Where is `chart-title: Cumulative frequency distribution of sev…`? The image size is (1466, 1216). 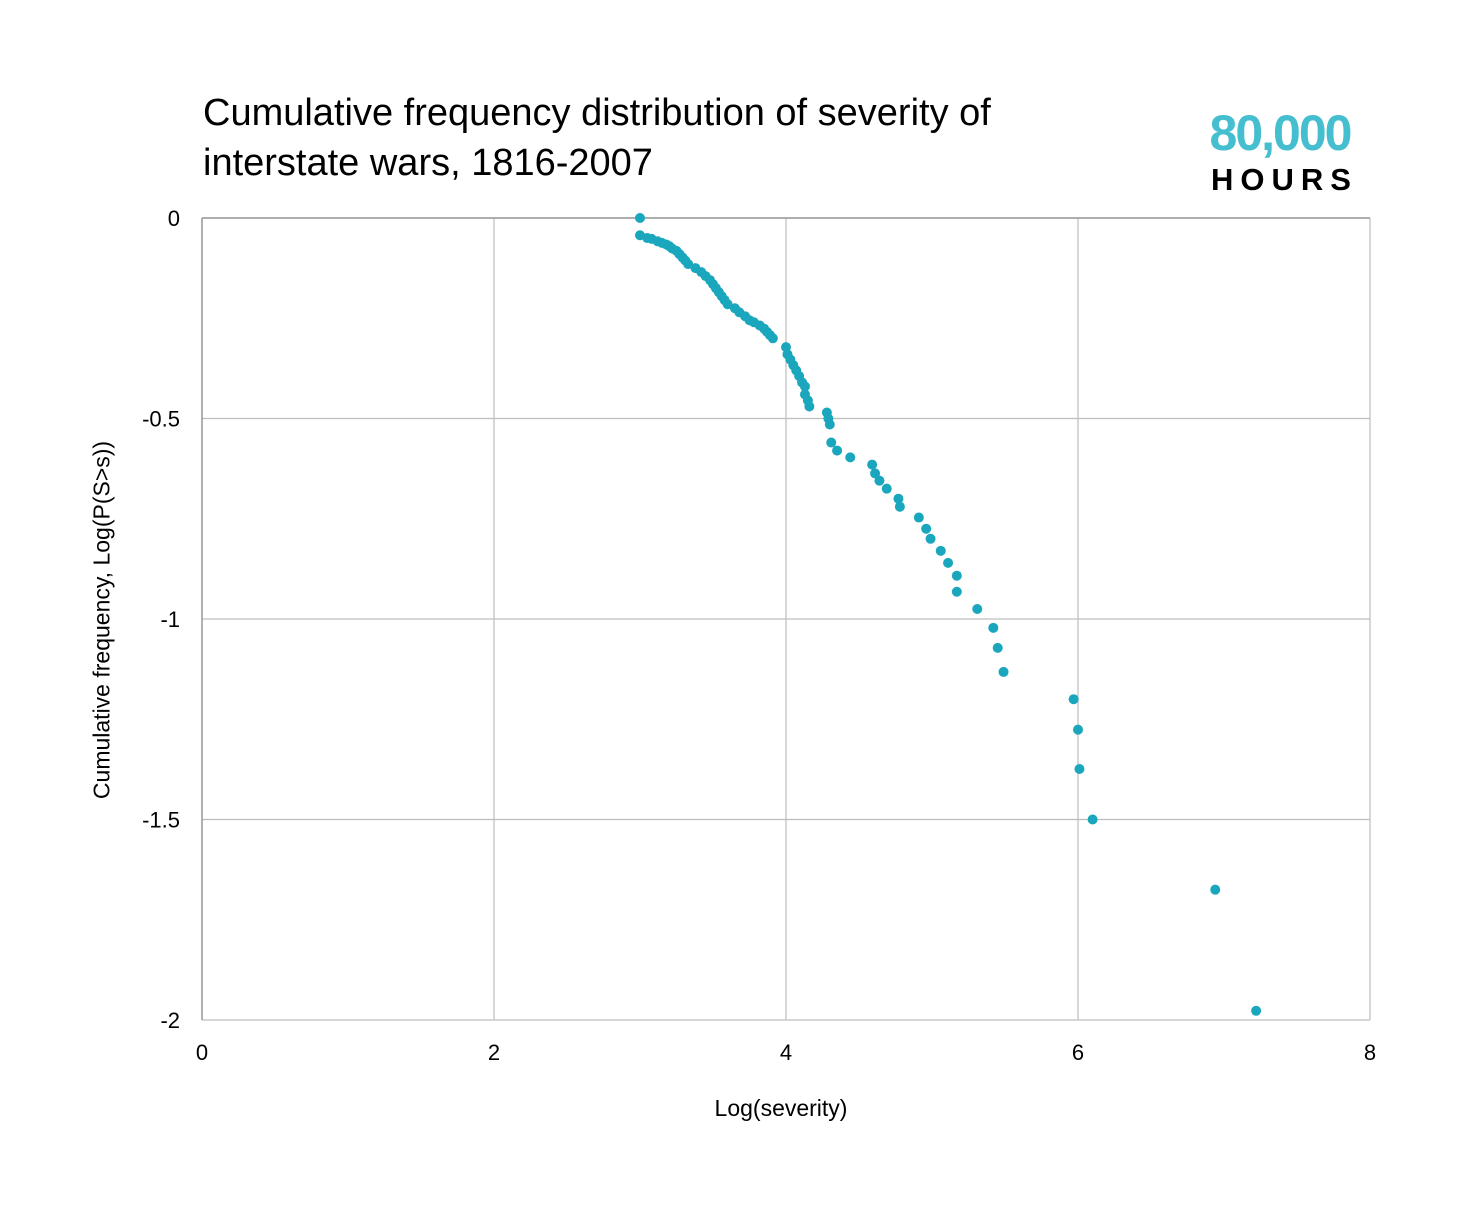 chart-title: Cumulative frequency distribution of sev… is located at coordinates (597, 138).